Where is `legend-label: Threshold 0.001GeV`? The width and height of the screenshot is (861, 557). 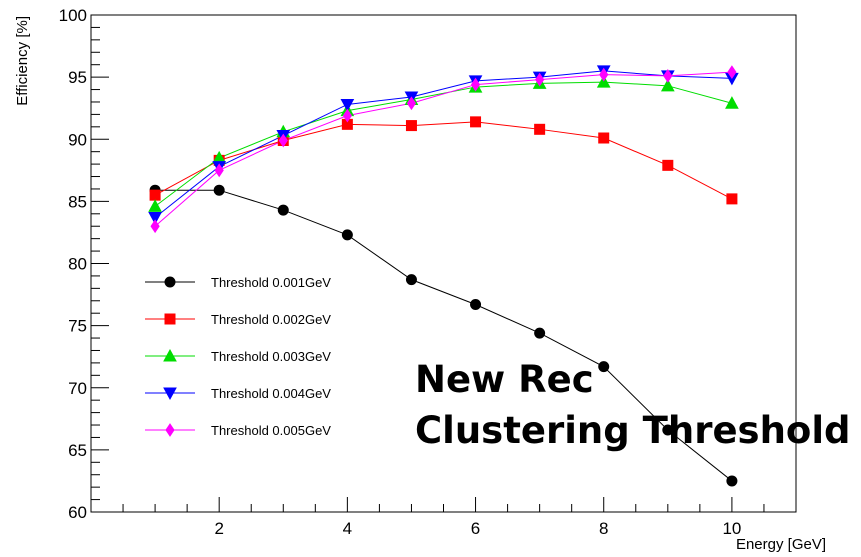 legend-label: Threshold 0.001GeV is located at coordinates (271, 282).